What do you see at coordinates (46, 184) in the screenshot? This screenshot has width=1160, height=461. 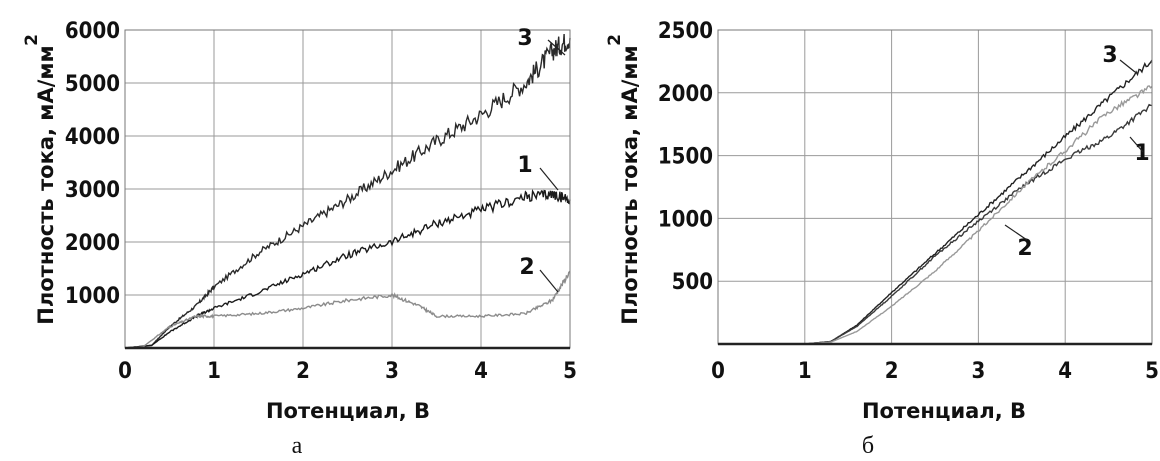 I see `y-axis-label-a: Плотность тока, мА/мм` at bounding box center [46, 184].